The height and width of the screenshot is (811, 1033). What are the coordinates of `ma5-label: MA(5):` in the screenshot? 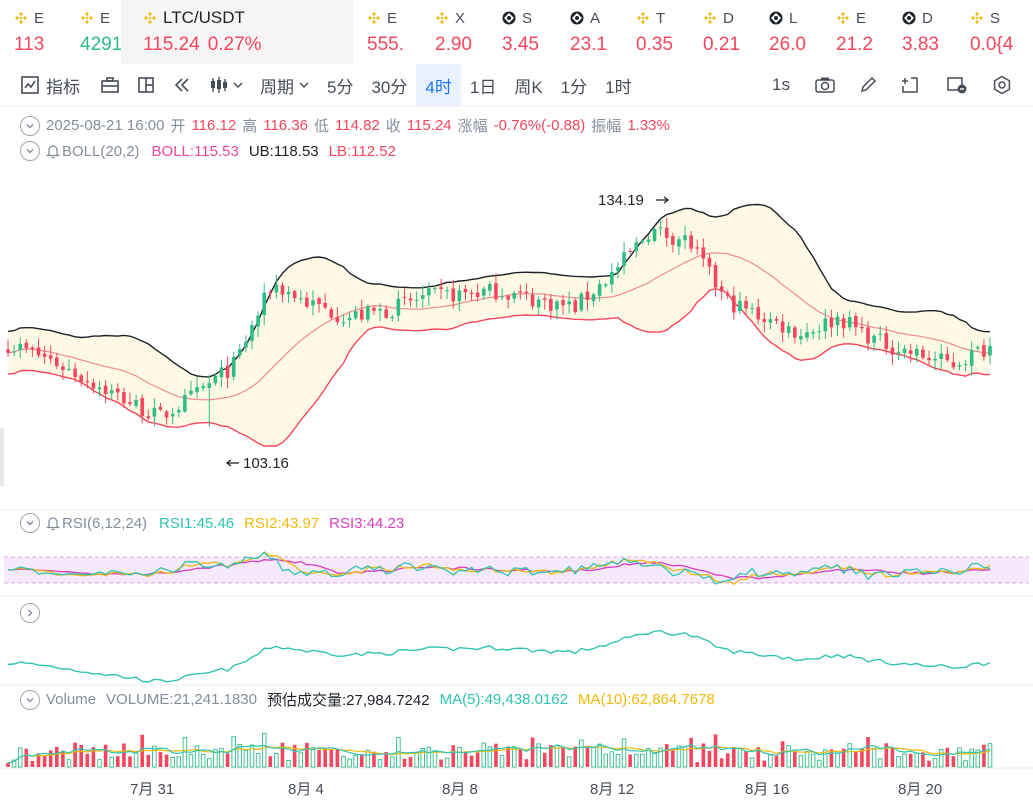 It's located at (462, 699).